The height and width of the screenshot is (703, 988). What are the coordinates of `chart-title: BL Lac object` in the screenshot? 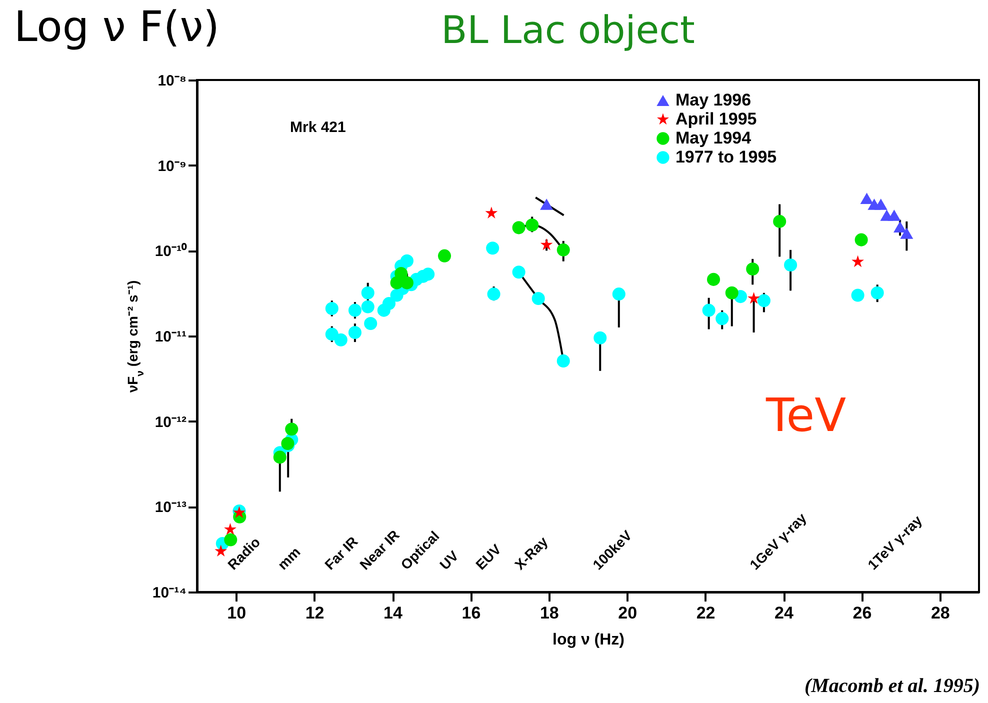 It's located at (568, 30).